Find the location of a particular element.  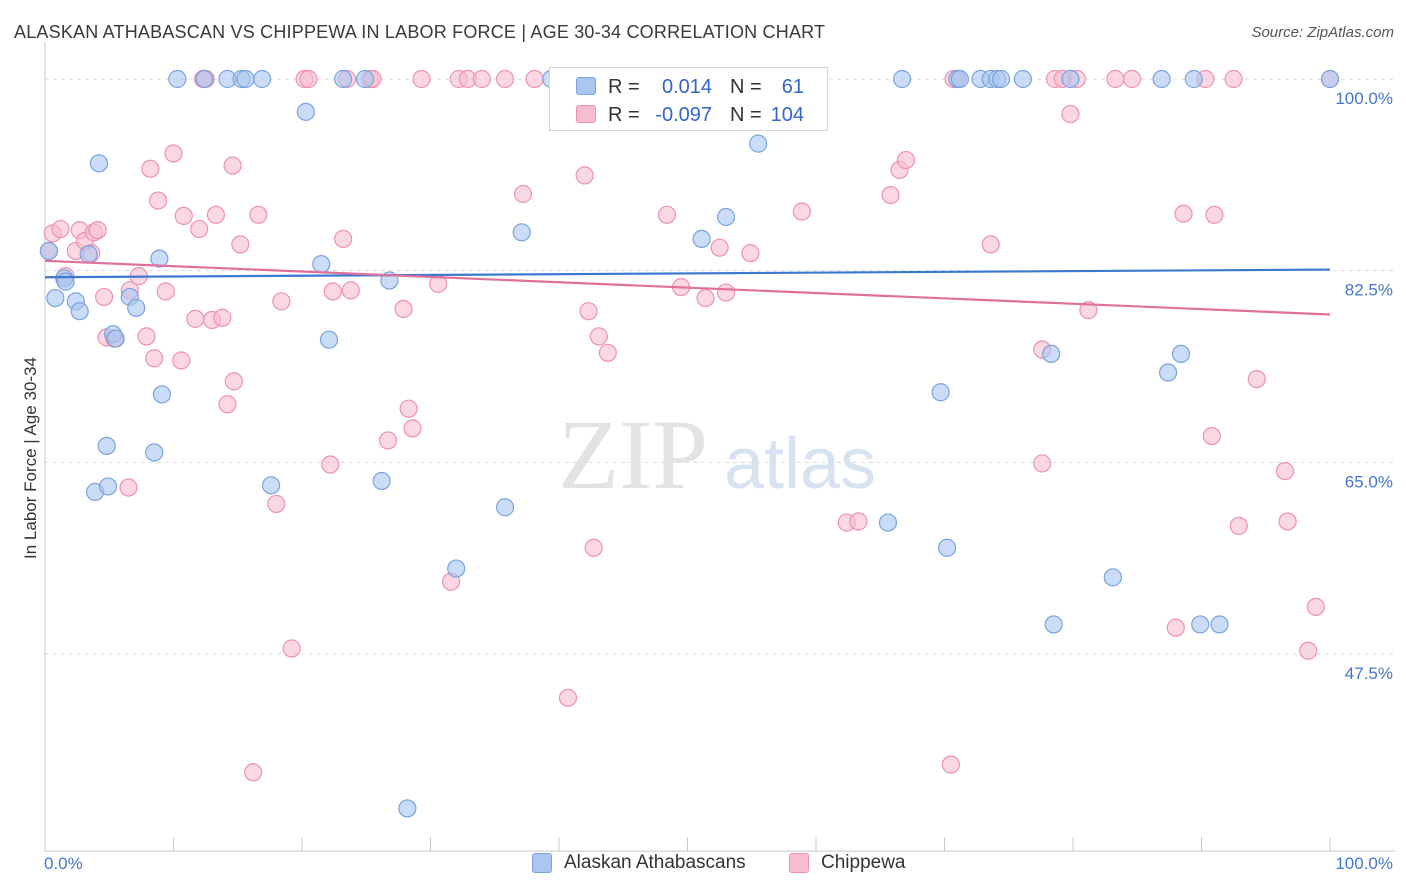

source-label: Source: ZipAtlas.com is located at coordinates (1322, 32).